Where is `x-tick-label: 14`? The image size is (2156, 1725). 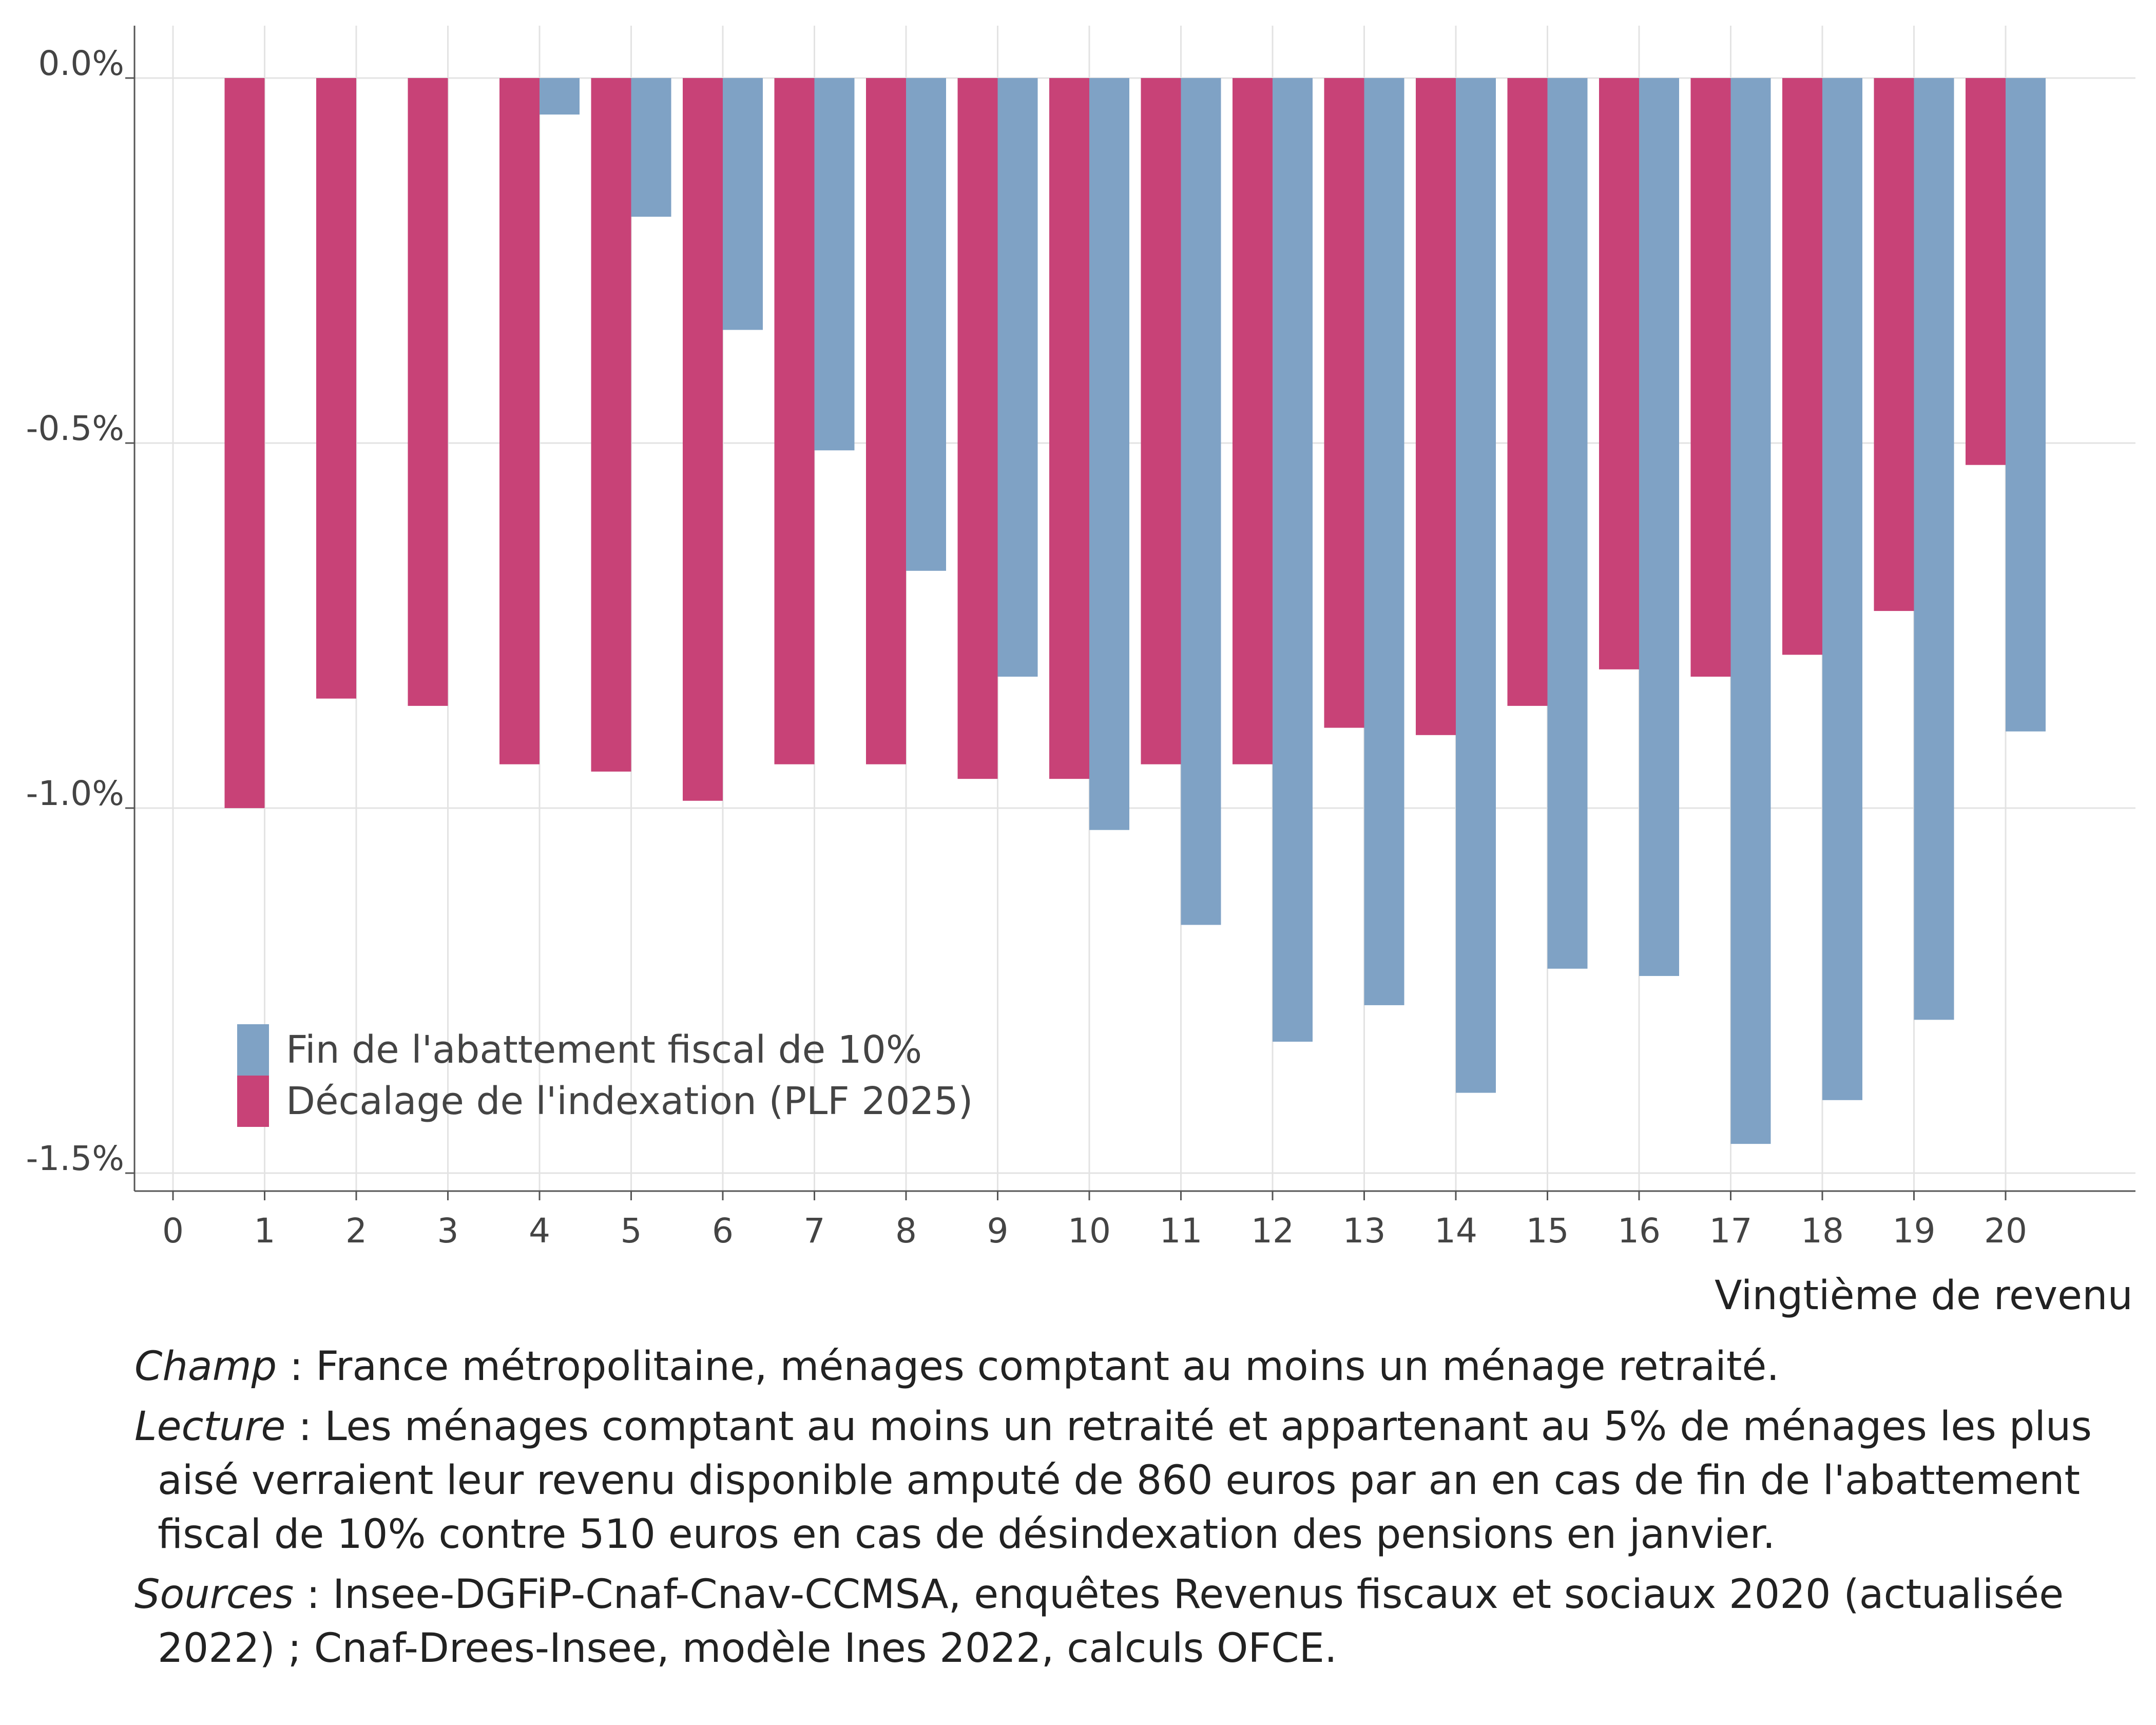 x-tick-label: 14 is located at coordinates (1455, 1231).